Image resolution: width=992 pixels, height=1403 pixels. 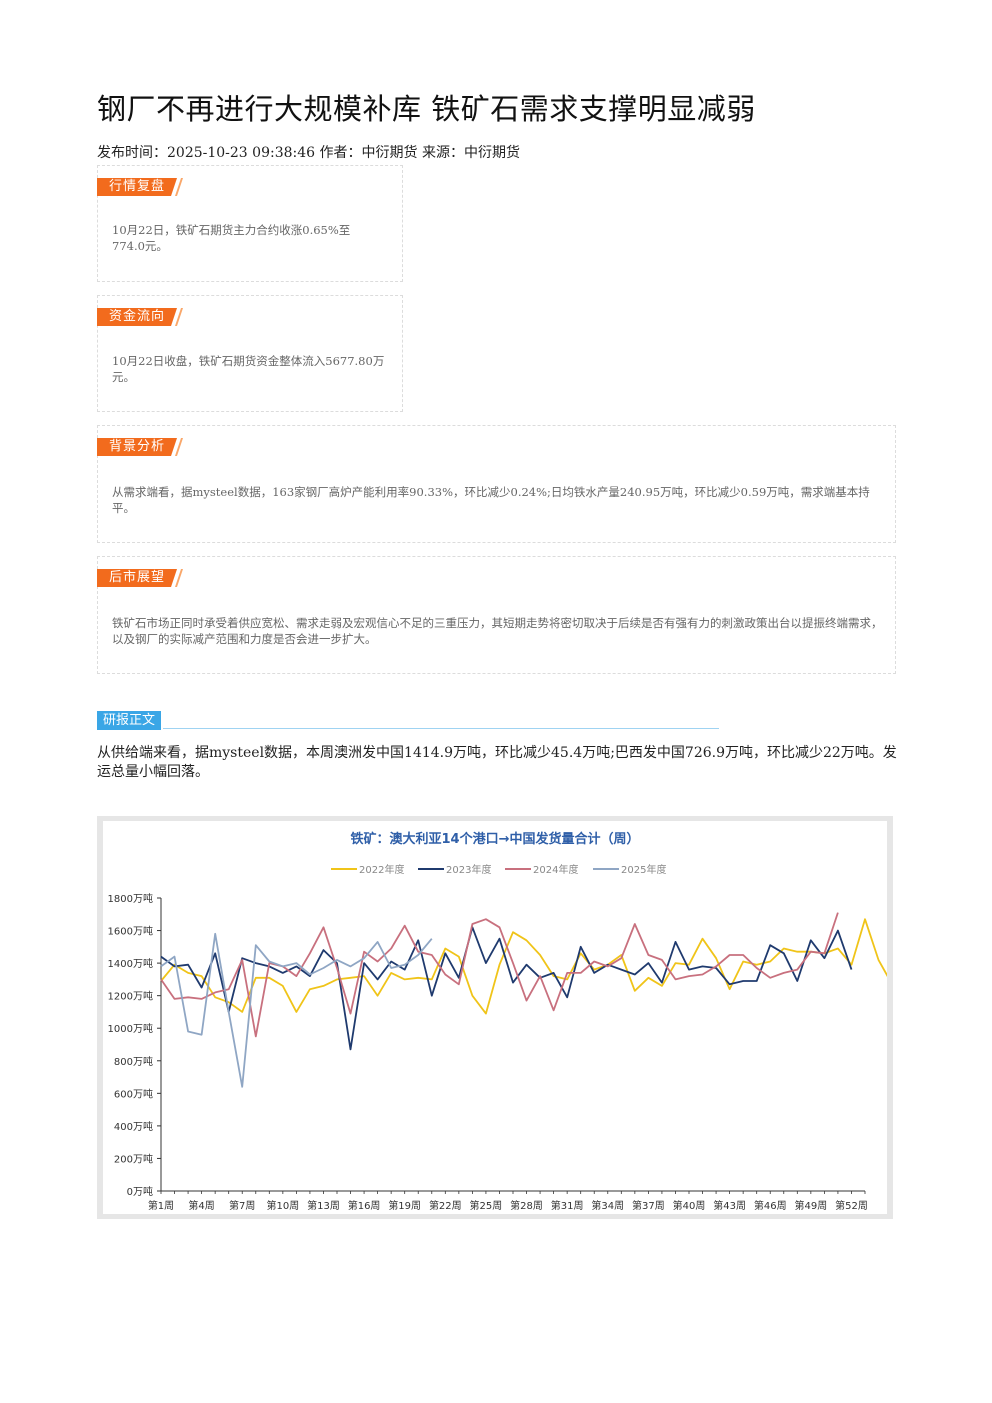 What do you see at coordinates (137, 578) in the screenshot?
I see `section-tag-label: 后市展望` at bounding box center [137, 578].